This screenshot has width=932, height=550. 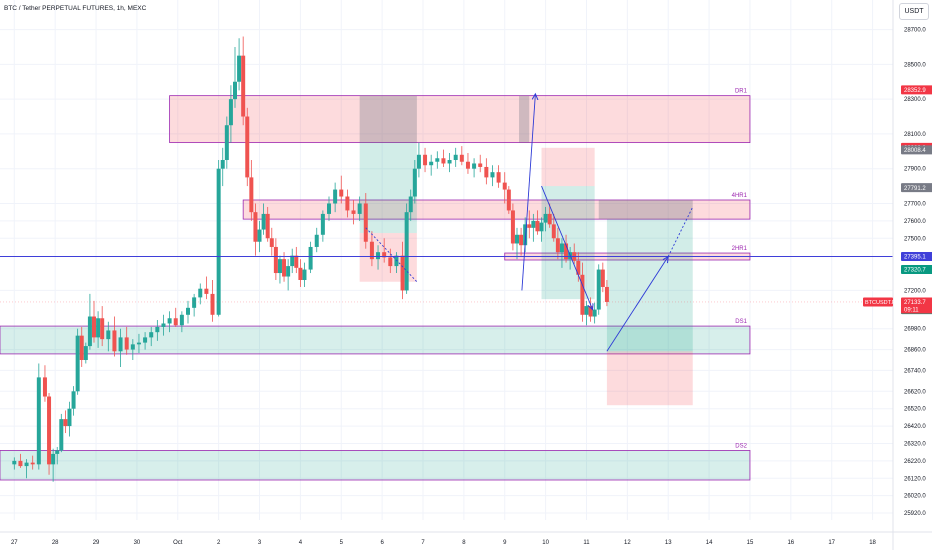 What do you see at coordinates (627, 543) in the screenshot?
I see `time-tick-label: 12` at bounding box center [627, 543].